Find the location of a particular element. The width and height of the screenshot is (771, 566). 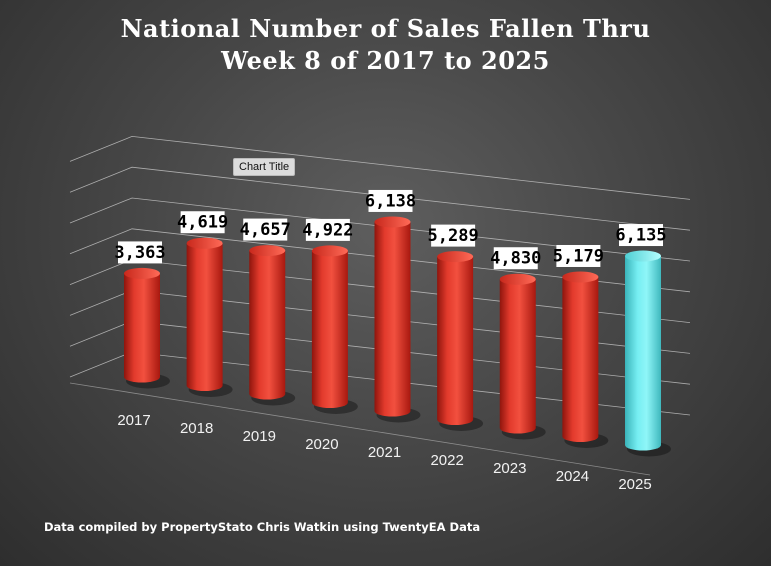

value-label-text: 3,363 is located at coordinates (139, 253).